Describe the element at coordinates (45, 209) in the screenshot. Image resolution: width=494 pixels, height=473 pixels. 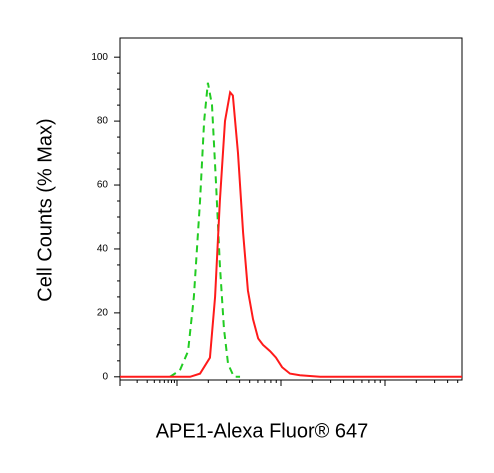
I see `y-axis-title: Cell Counts (% Max)` at that location.